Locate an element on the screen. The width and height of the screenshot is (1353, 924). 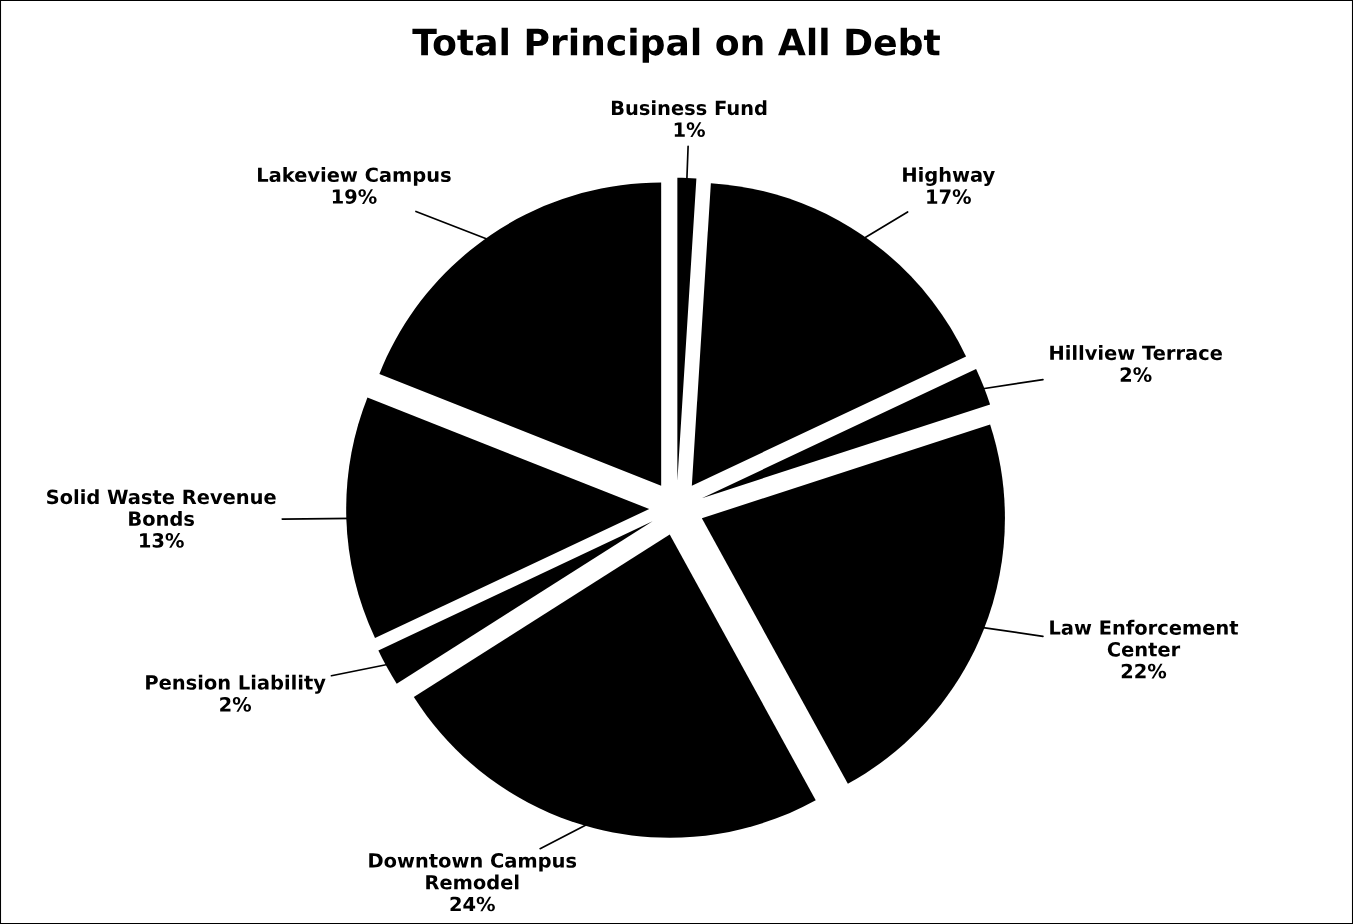
slice-label: Lakeview Campus is located at coordinates (354, 176).